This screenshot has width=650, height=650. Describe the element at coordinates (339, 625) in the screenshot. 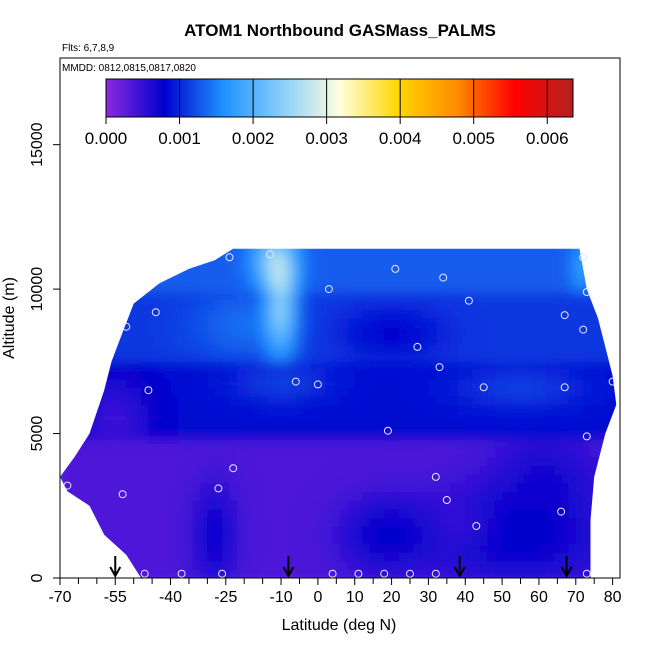

I see `x-axis-label: Latitude (deg N)` at that location.